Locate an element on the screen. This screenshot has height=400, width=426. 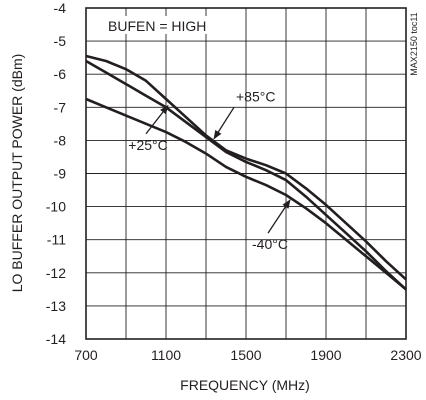
y-tick-label: -11 is located at coordinates (56, 240).